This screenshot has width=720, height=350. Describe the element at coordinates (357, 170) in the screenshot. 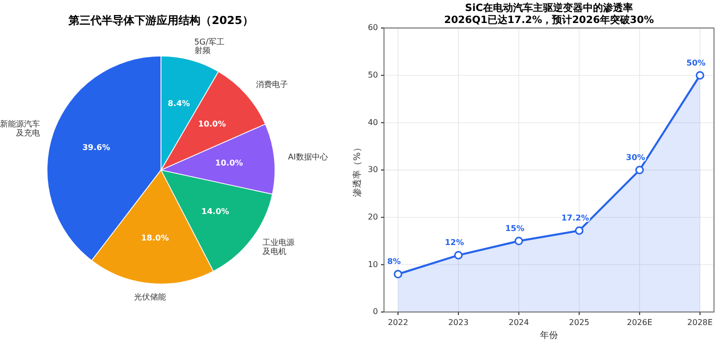

I see `y-axis-title: 渗透率（%）` at that location.